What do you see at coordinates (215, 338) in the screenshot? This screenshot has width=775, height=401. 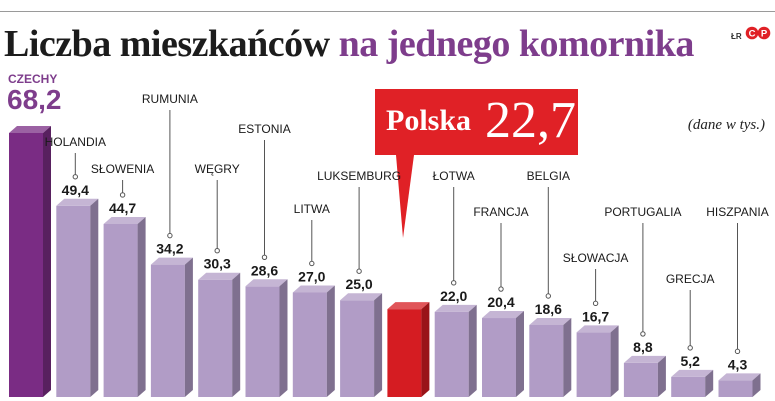 I see `bar-wegry` at bounding box center [215, 338].